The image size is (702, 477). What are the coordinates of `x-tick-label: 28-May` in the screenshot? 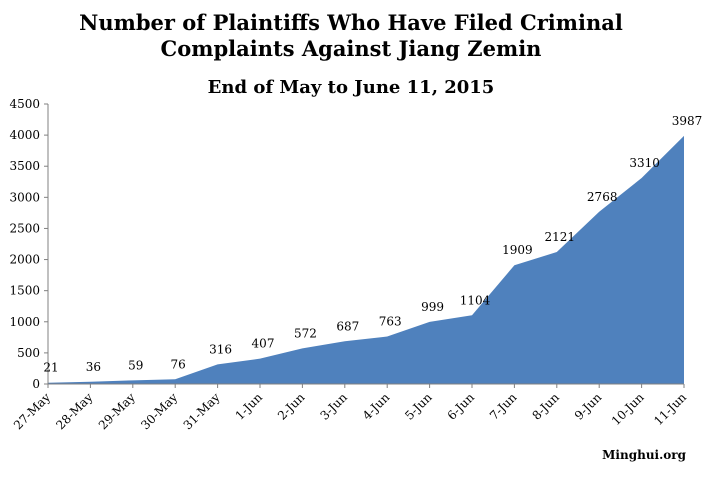 It's located at (74, 411).